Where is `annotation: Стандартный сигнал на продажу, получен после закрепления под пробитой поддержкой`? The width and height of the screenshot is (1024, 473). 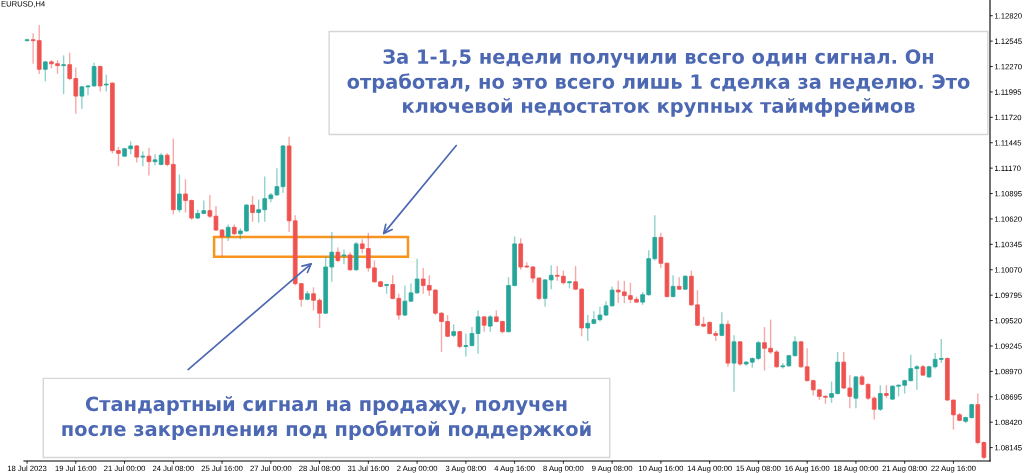
annotation: Стандартный сигнал на продажу, получен после закрепления под пробитой поддержкой is located at coordinates (326, 418).